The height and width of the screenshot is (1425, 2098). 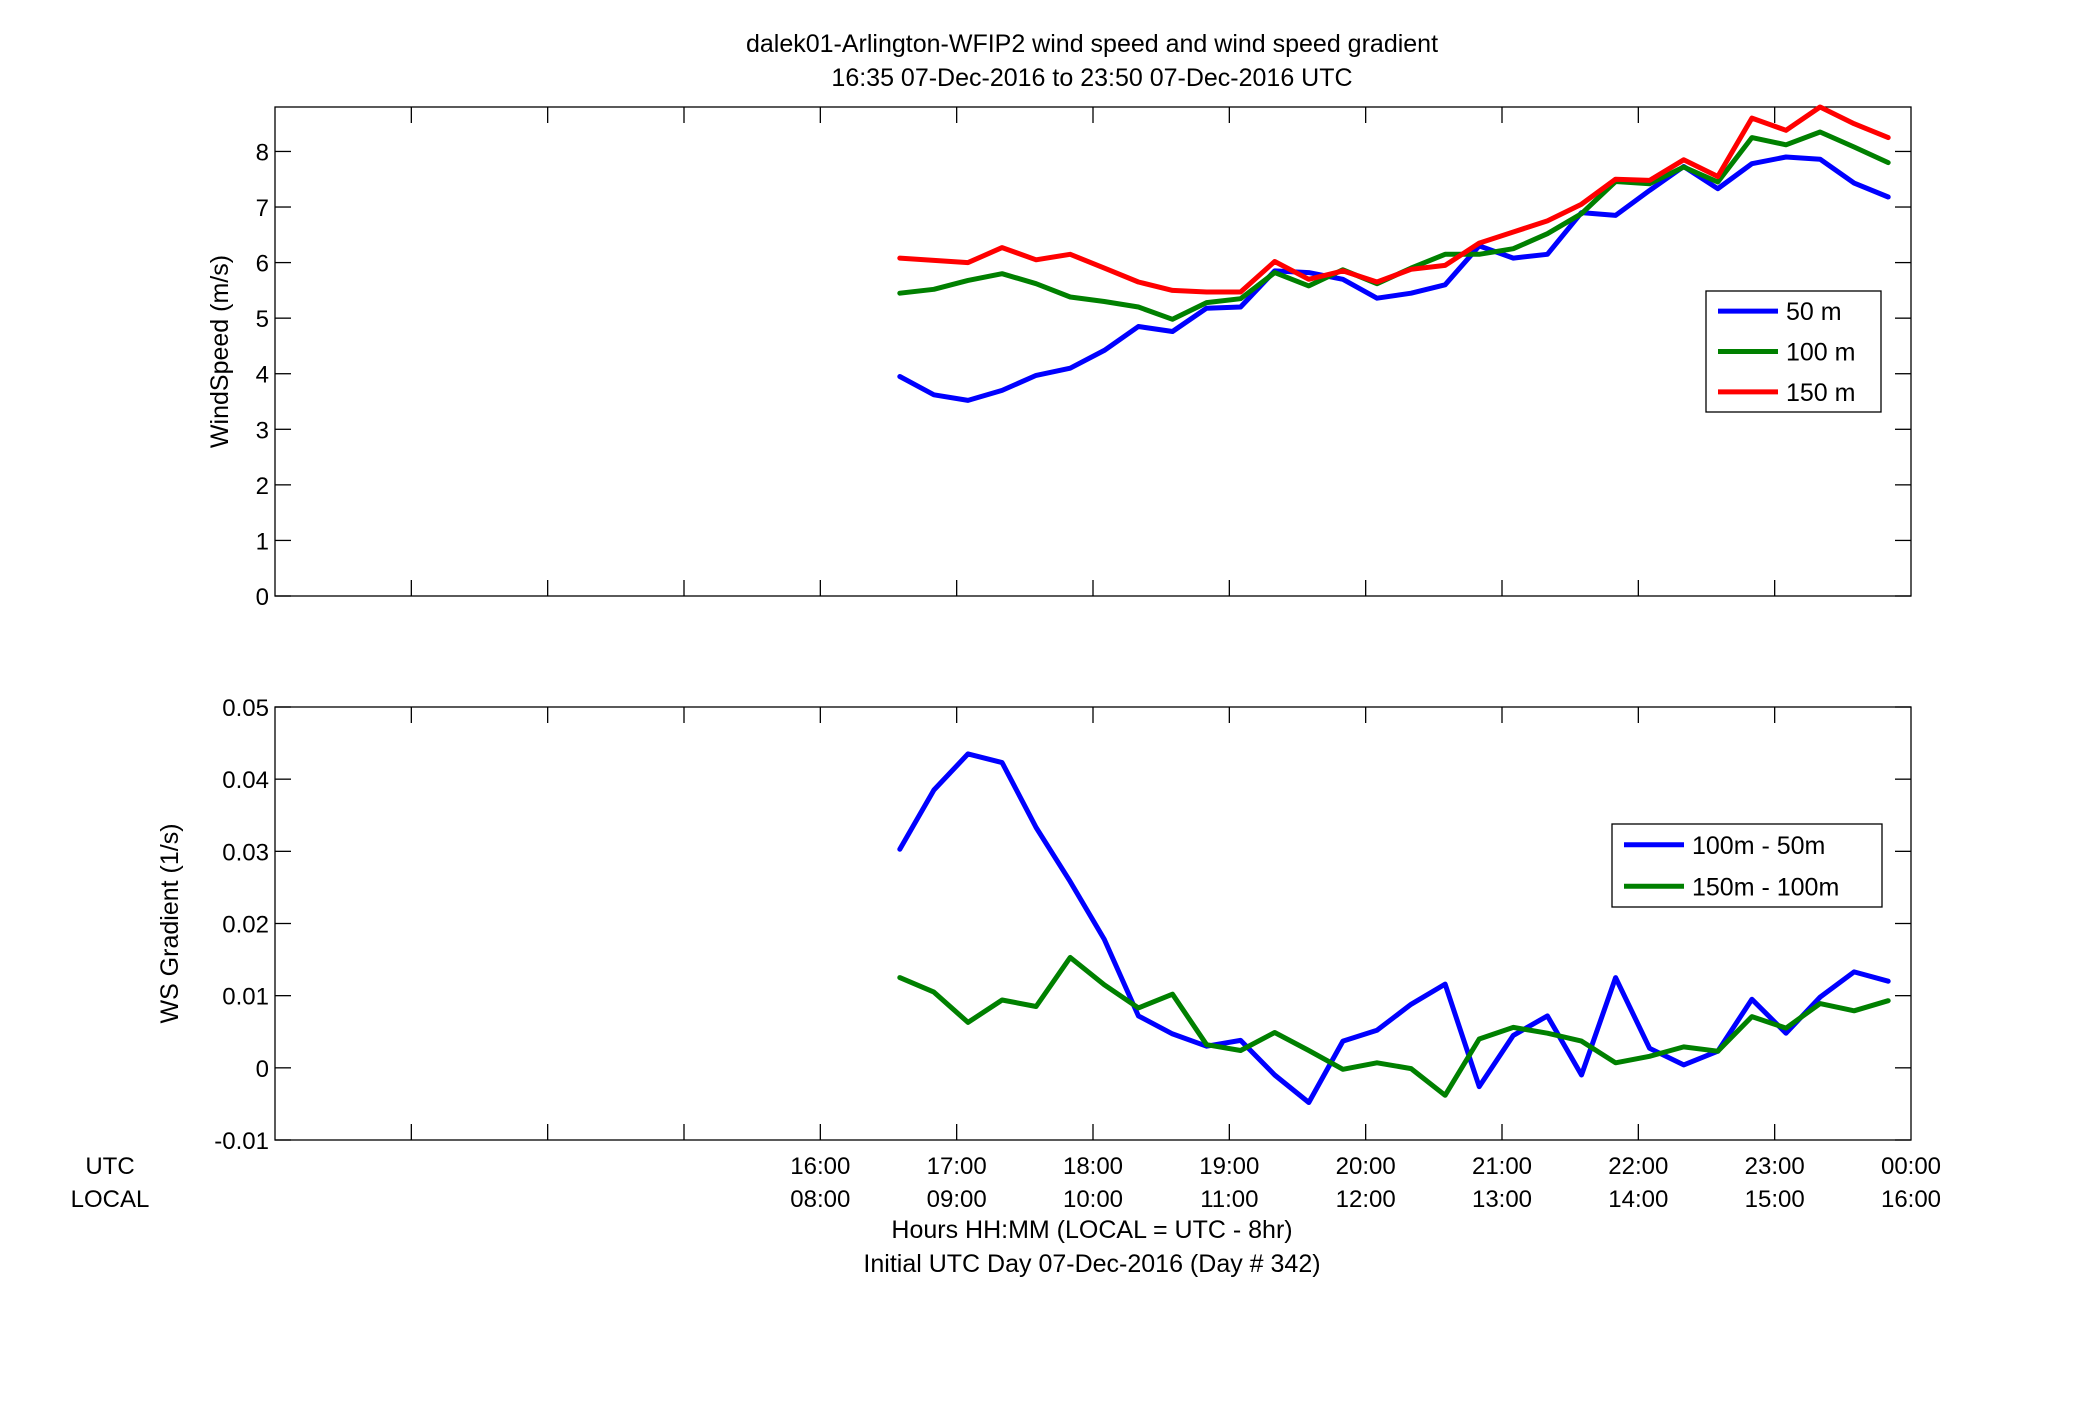 What do you see at coordinates (1775, 1199) in the screenshot?
I see `x-tick-label-local: 15:00` at bounding box center [1775, 1199].